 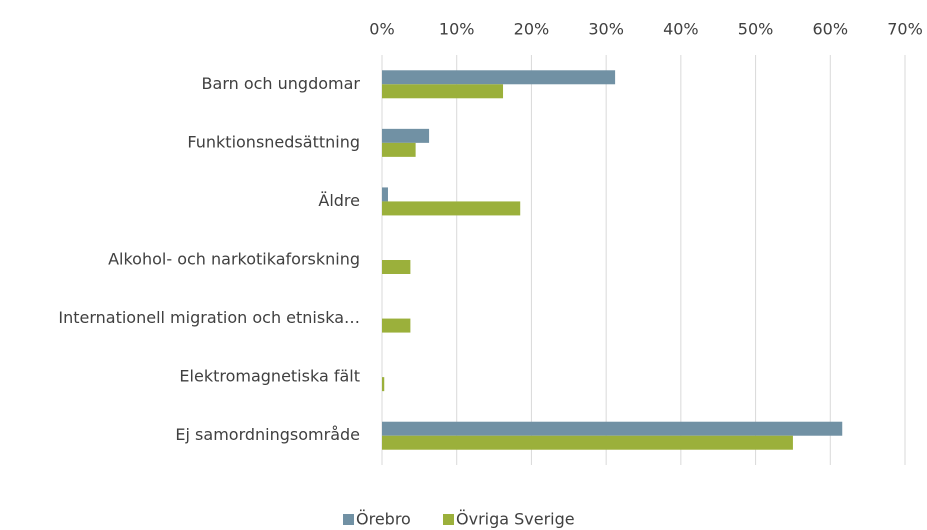 What do you see at coordinates (606, 29) in the screenshot?
I see `x-tick-label: 30%` at bounding box center [606, 29].